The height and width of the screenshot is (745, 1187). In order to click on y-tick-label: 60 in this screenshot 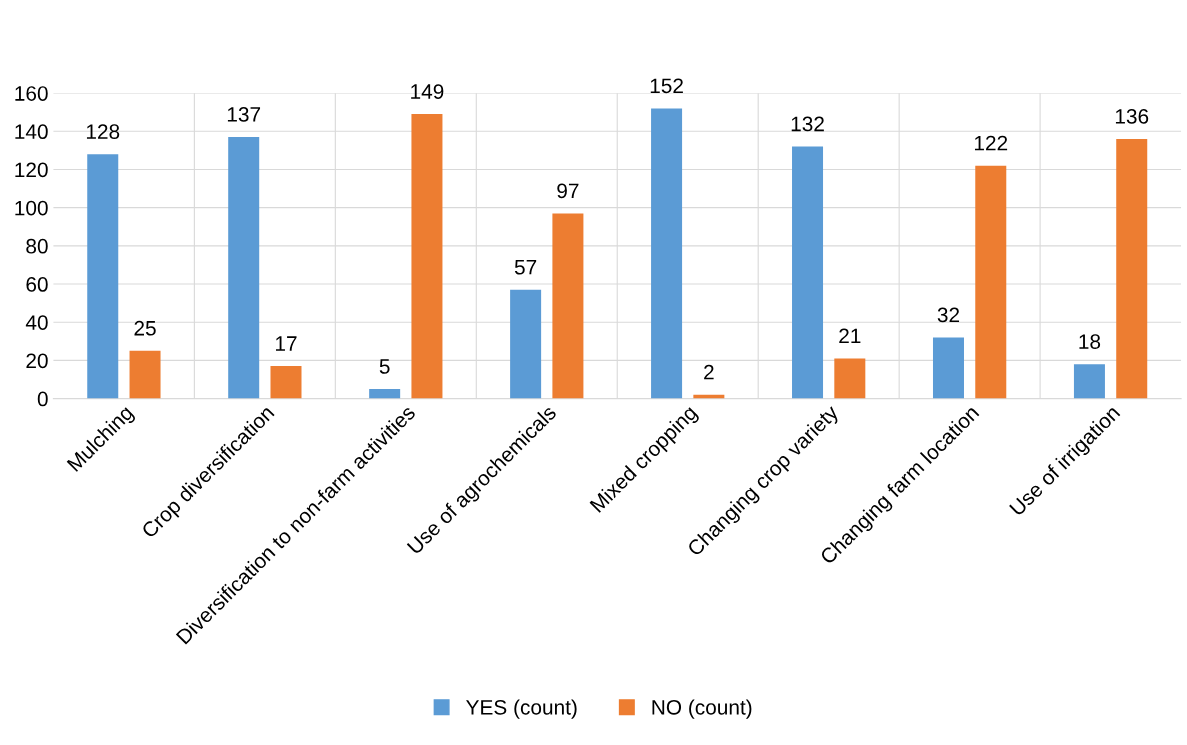, I will do `click(37, 284)`.